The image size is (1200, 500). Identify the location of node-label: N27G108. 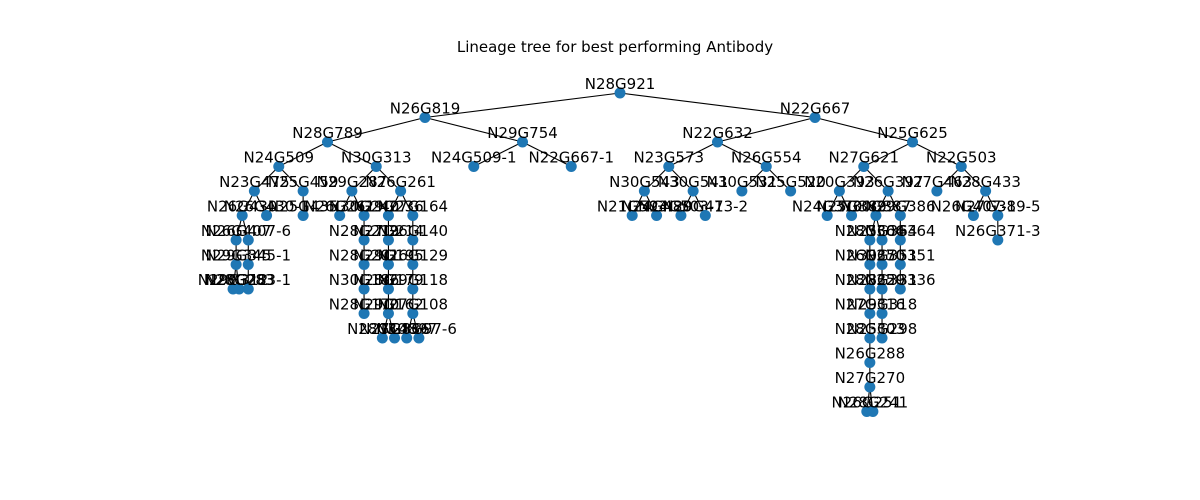
(413, 305).